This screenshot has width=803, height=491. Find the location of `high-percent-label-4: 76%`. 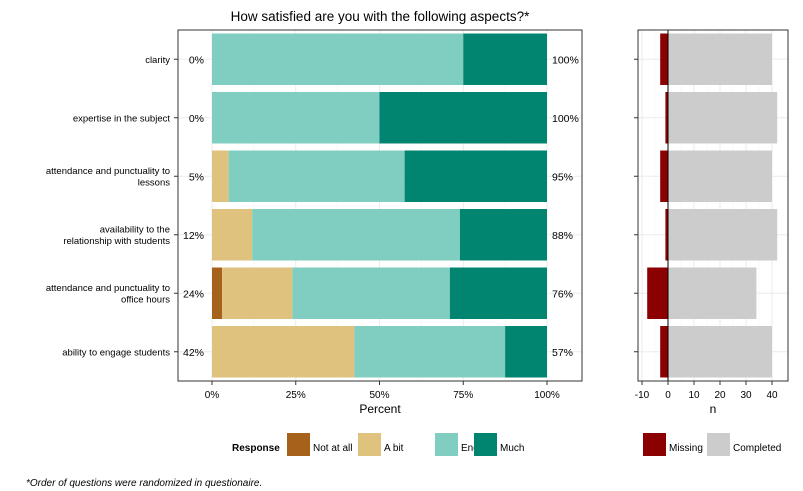

high-percent-label-4: 76% is located at coordinates (562, 294).